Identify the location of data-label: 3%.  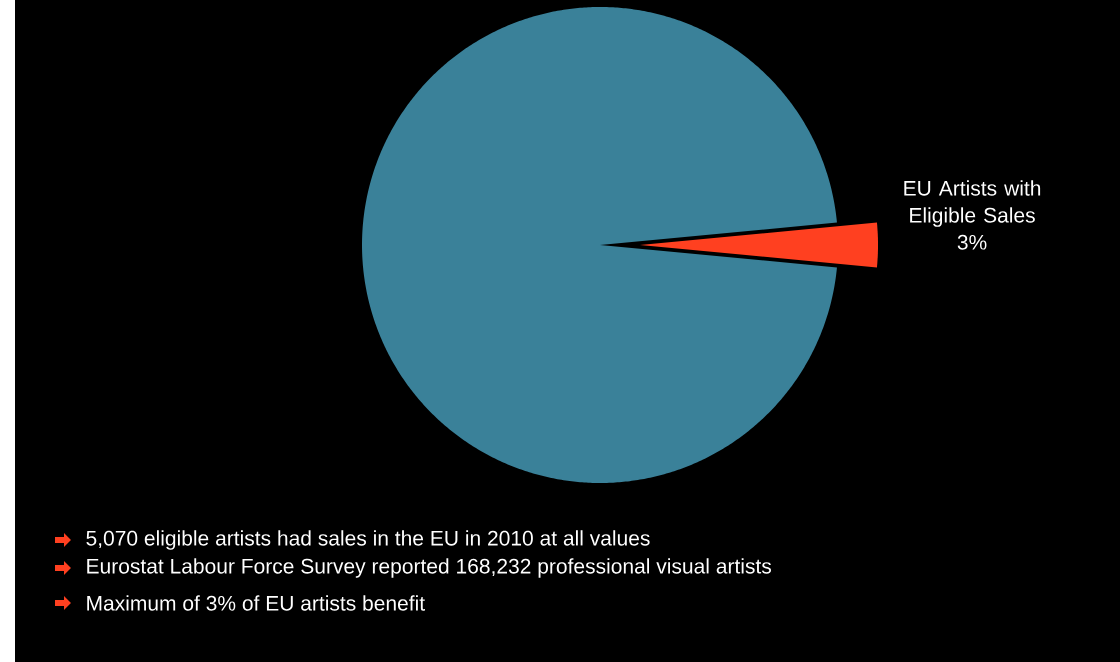
(972, 242).